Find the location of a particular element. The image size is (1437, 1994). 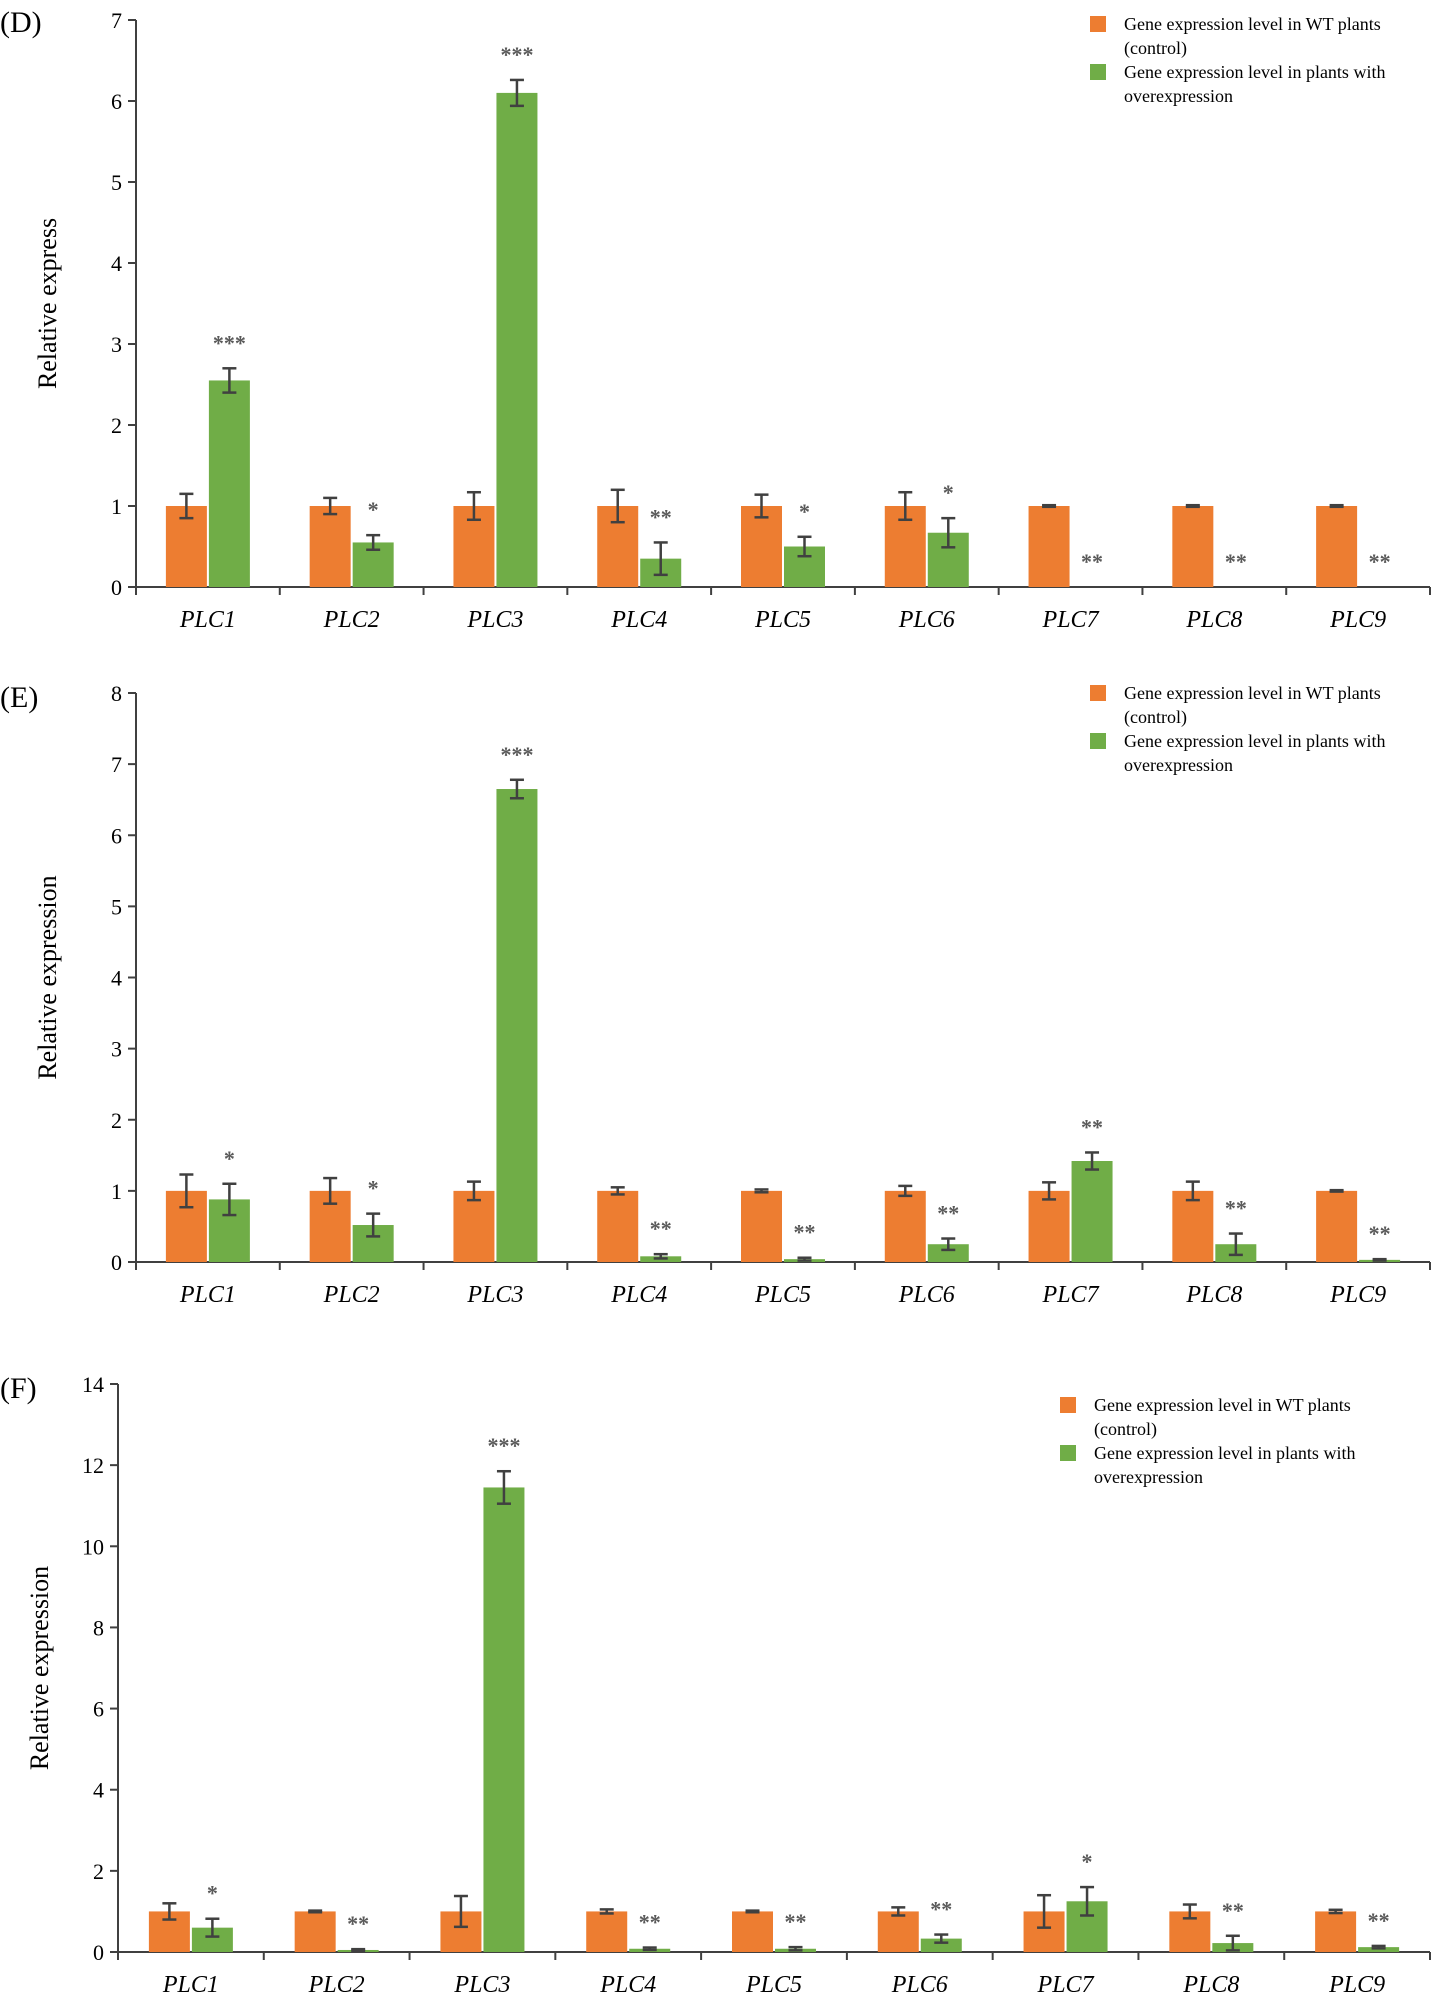

y-axis-label: Relative express is located at coordinates (47, 303).